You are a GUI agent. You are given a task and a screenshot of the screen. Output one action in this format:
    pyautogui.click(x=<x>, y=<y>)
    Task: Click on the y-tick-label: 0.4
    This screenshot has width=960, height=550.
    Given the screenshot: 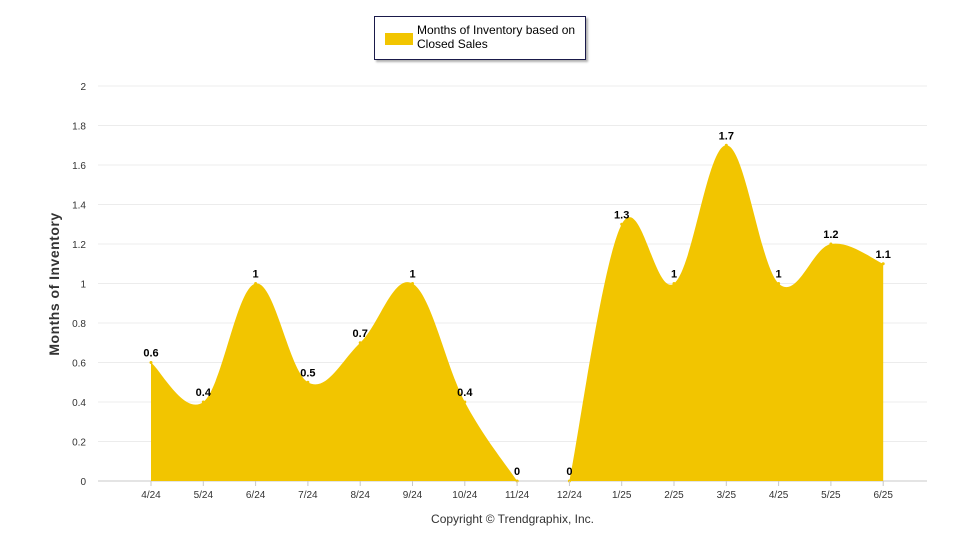 What is the action you would take?
    pyautogui.click(x=79, y=403)
    